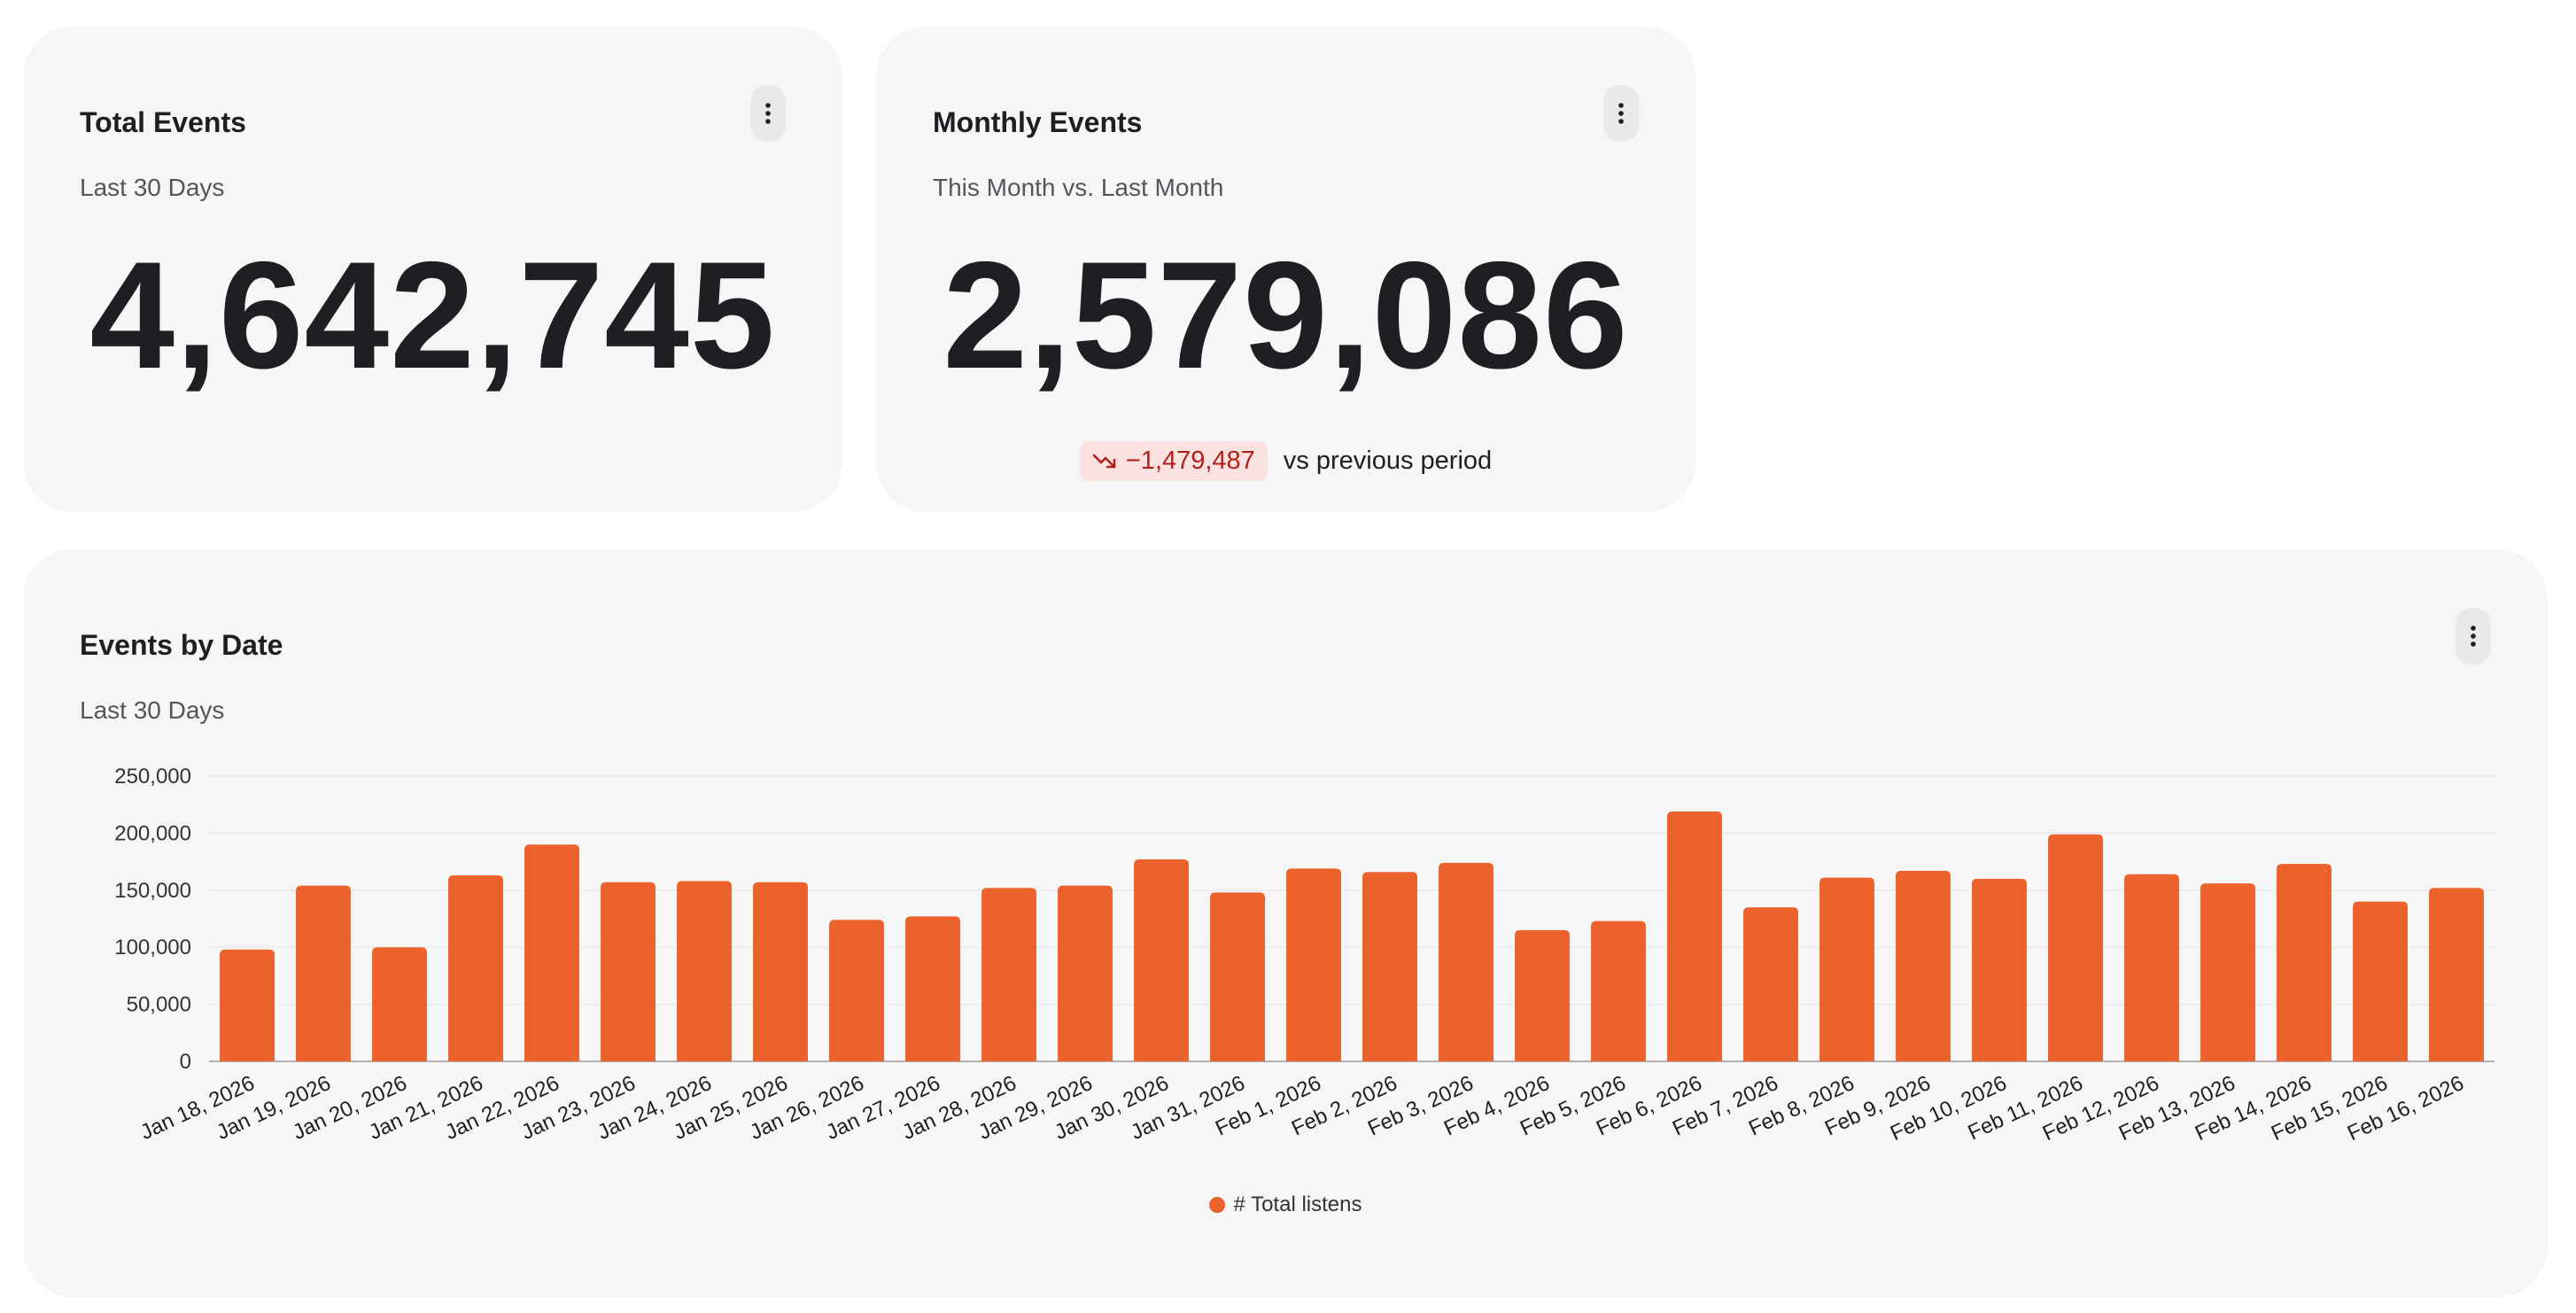 The height and width of the screenshot is (1313, 2576). I want to click on total-events-menu-button, so click(768, 113).